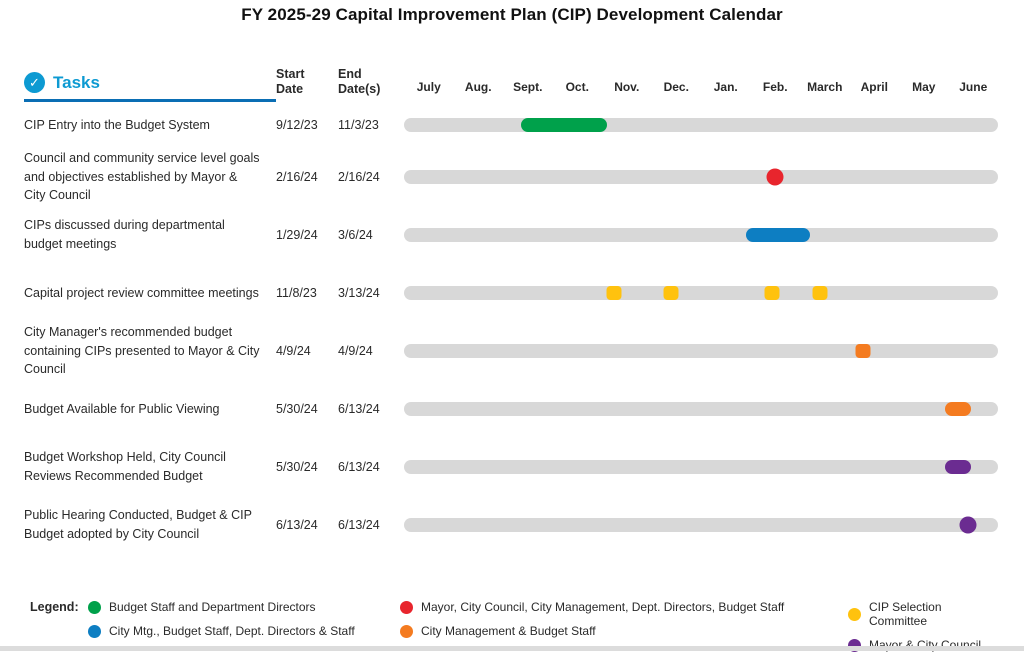  I want to click on task-end-date: 4/9/24, so click(355, 351).